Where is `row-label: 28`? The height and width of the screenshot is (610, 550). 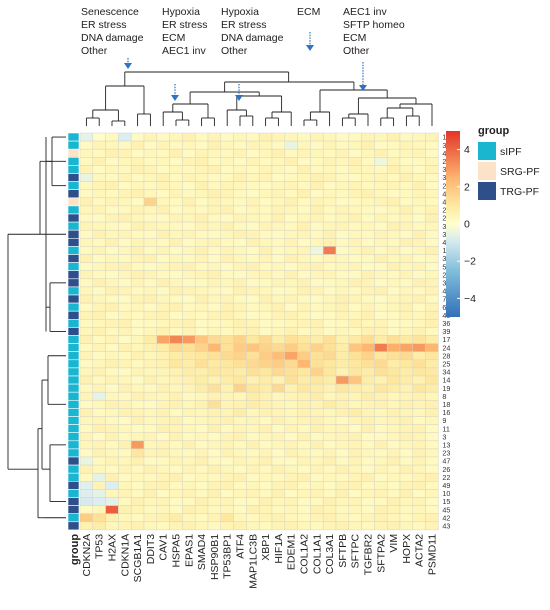
row-label: 28 is located at coordinates (446, 355).